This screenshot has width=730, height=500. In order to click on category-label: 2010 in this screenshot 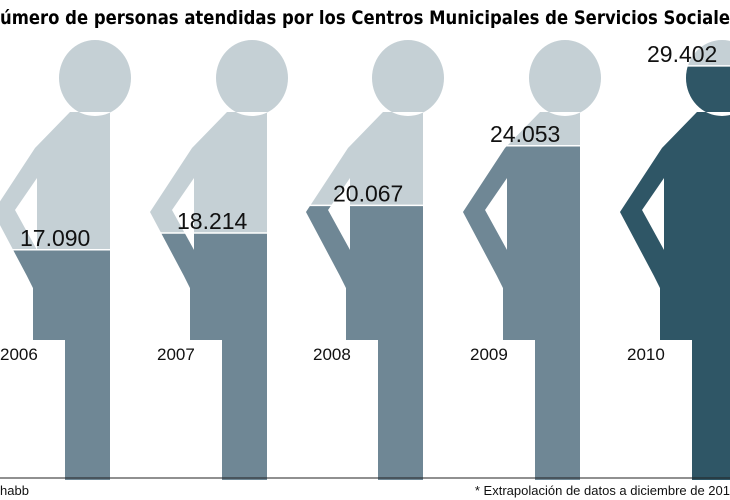, I will do `click(646, 354)`.